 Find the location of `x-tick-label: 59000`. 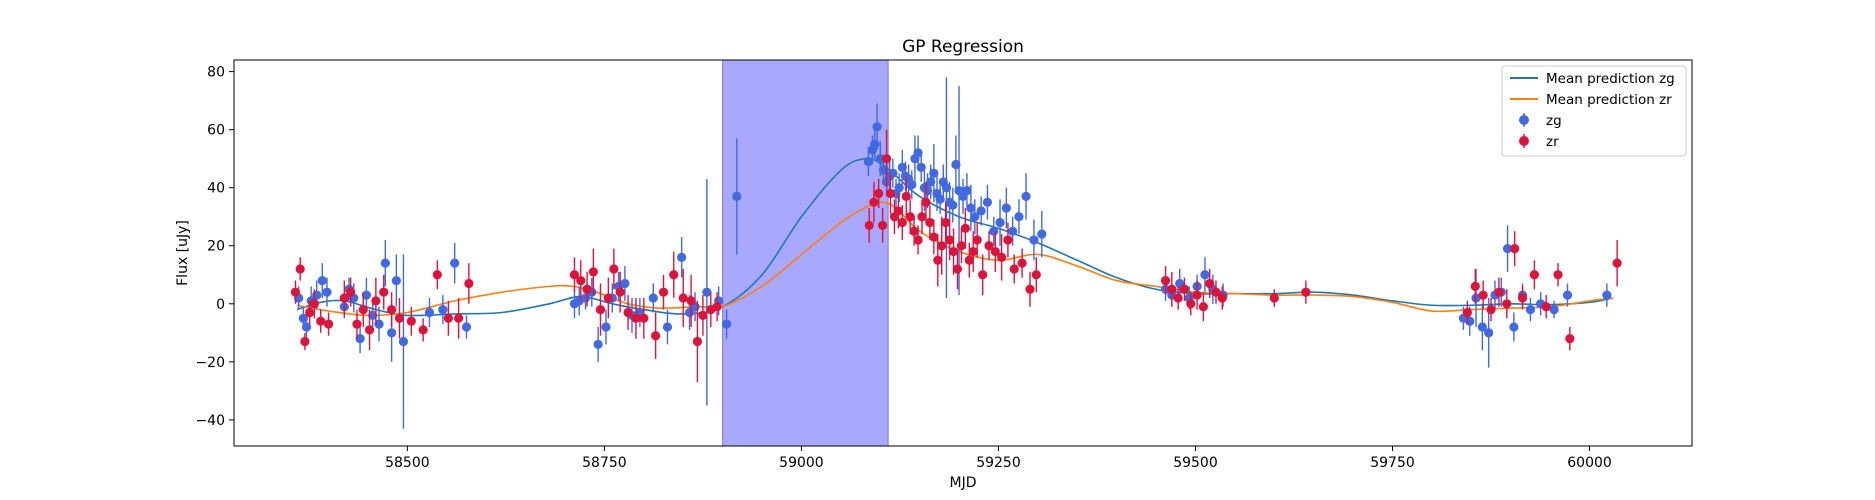

x-tick-label: 59000 is located at coordinates (801, 463).